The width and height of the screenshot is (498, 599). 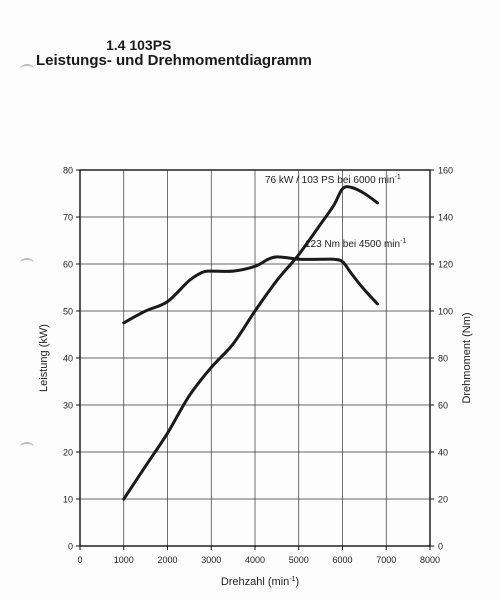 What do you see at coordinates (255, 560) in the screenshot?
I see `x-tick-label: 4000` at bounding box center [255, 560].